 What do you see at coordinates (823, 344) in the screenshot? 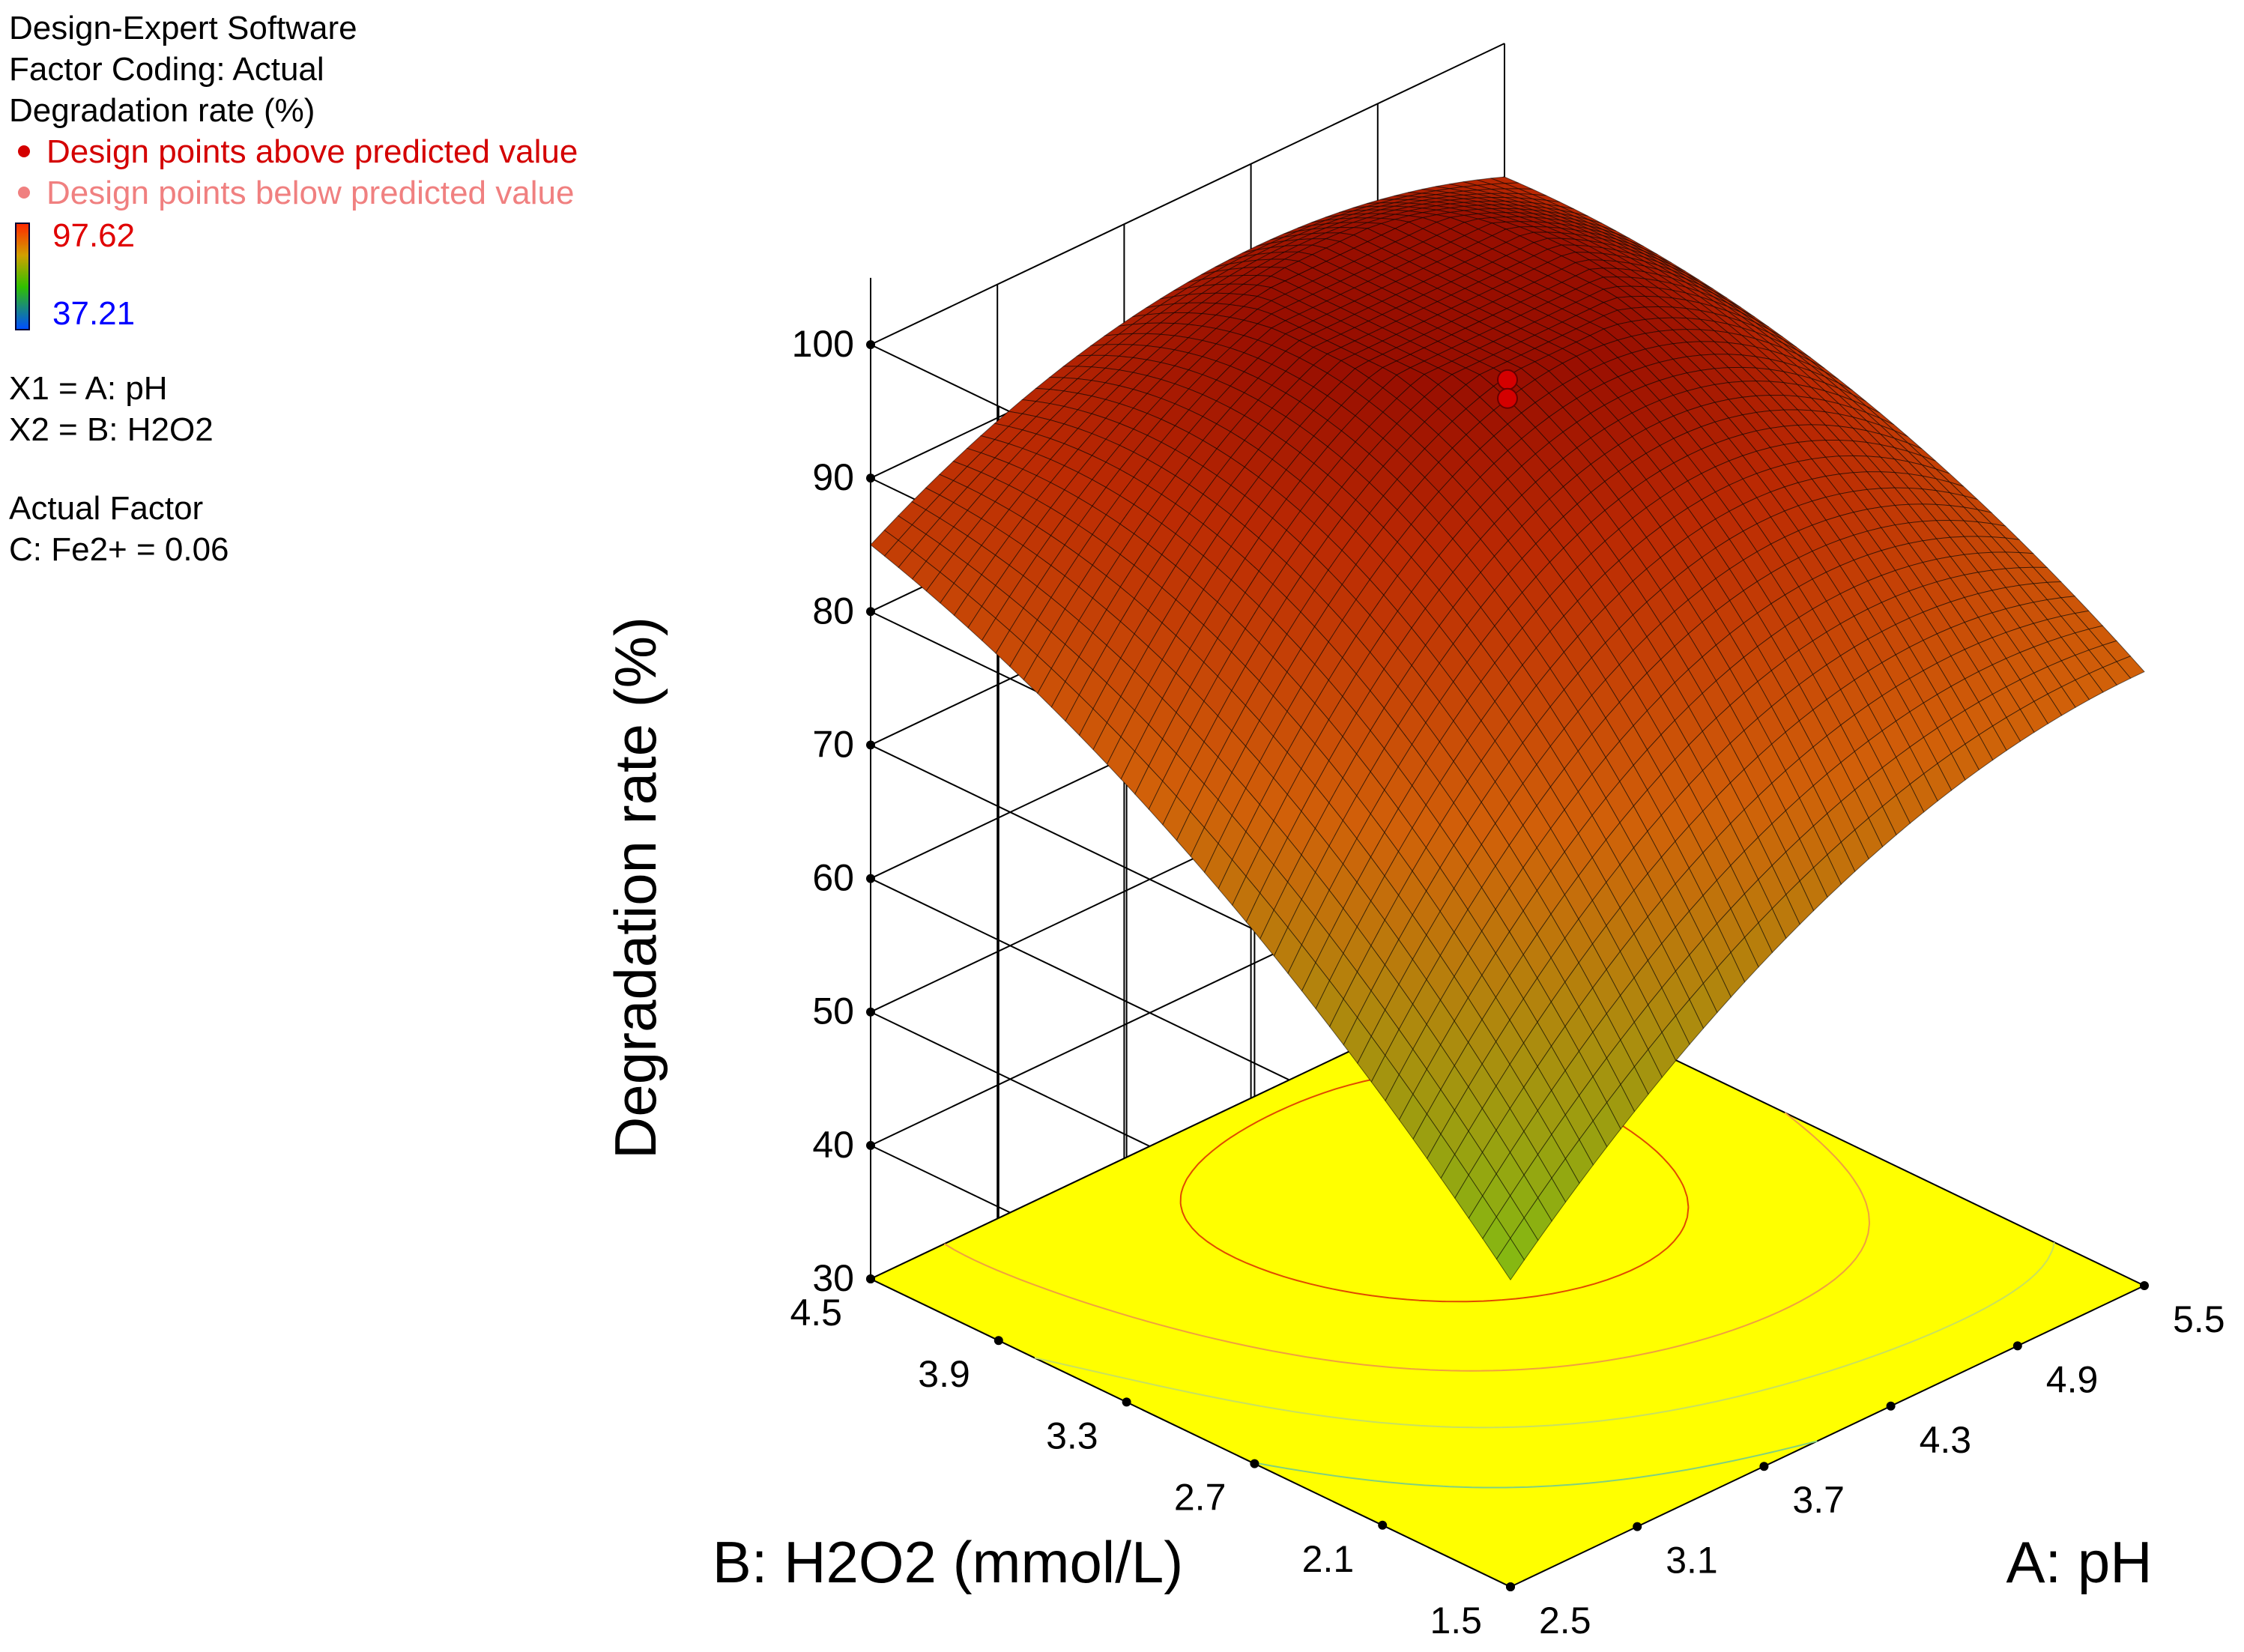
I see `z-tick-label: 100` at bounding box center [823, 344].